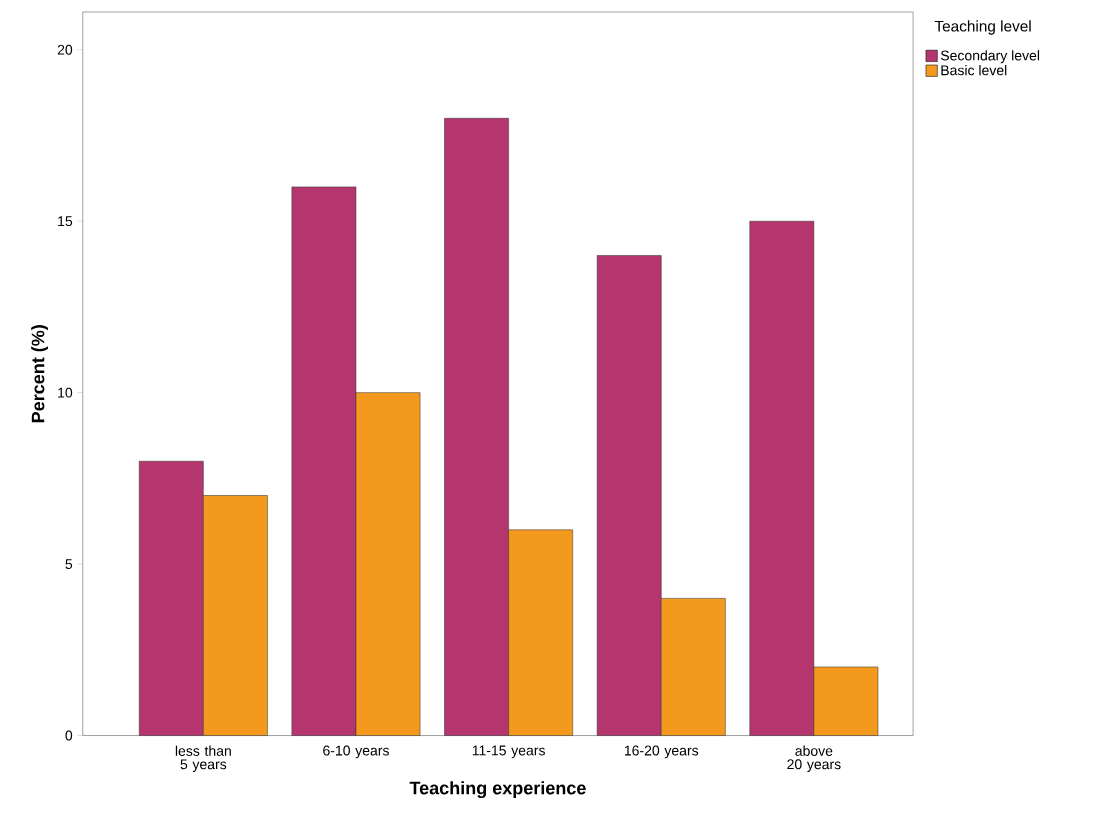 This screenshot has width=1112, height=837. What do you see at coordinates (814, 759) in the screenshot?
I see `x-tick-label: above 20 years` at bounding box center [814, 759].